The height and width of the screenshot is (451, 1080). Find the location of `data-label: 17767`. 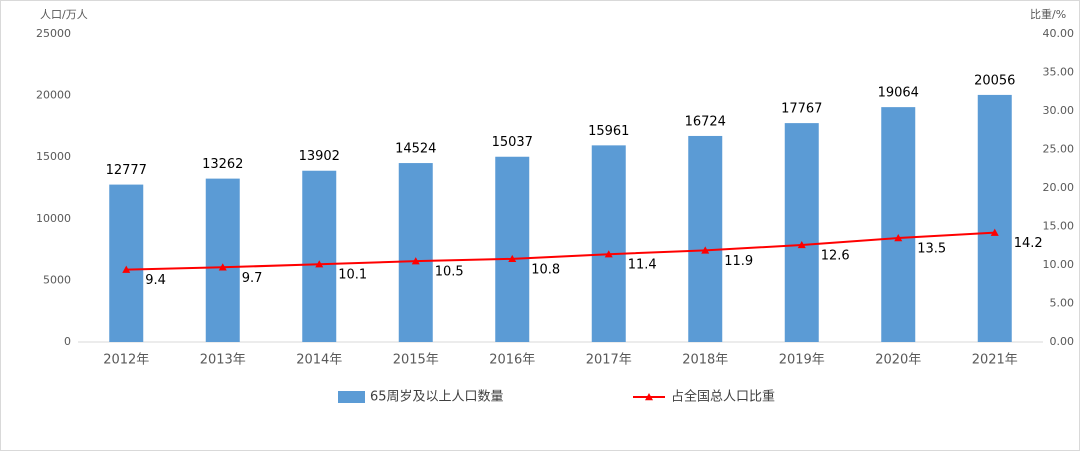

data-label: 17767 is located at coordinates (801, 109).